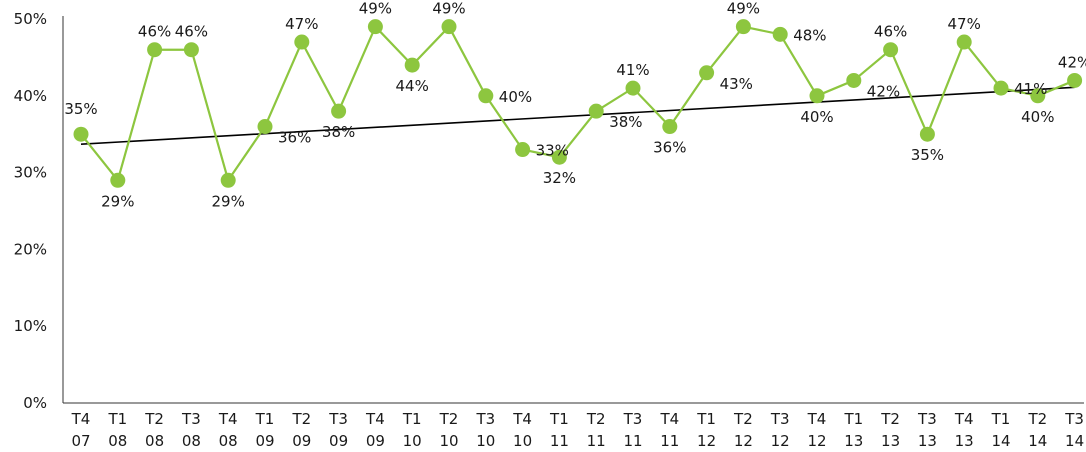  Describe the element at coordinates (625, 122) in the screenshot. I see `data-label: 38%` at that location.